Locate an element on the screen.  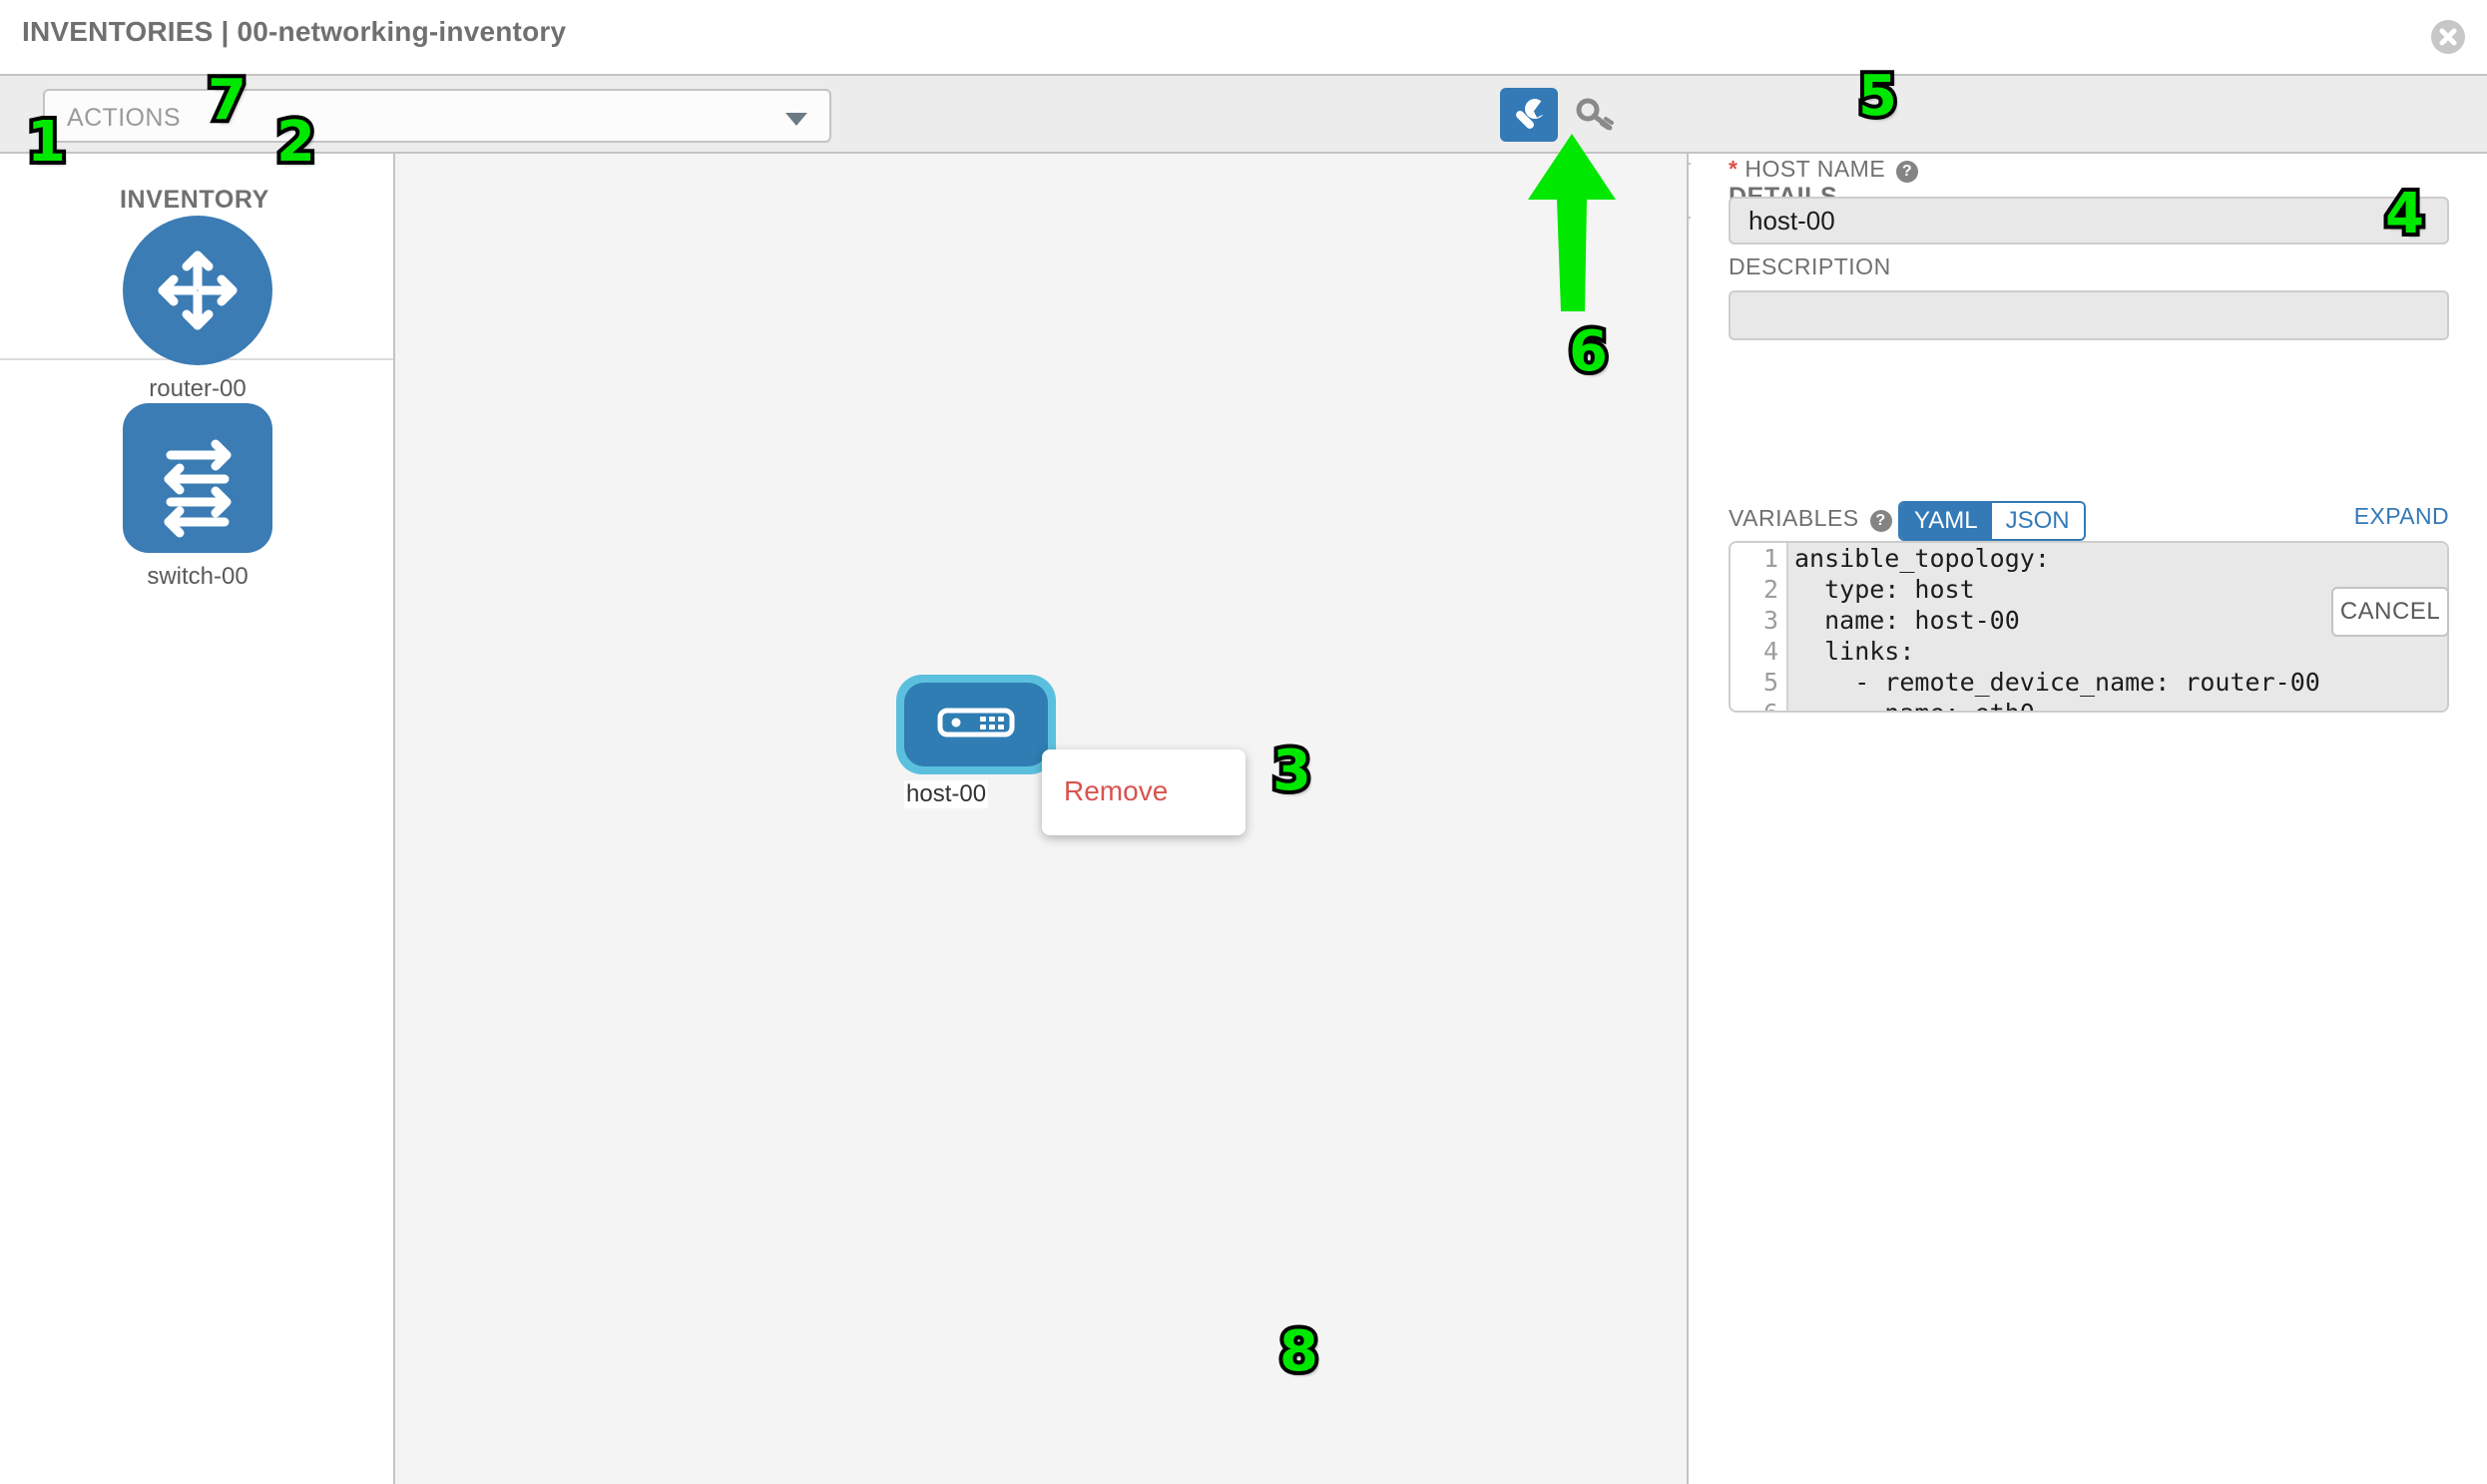
host-name-label-text: HOST NAME is located at coordinates (1815, 169).